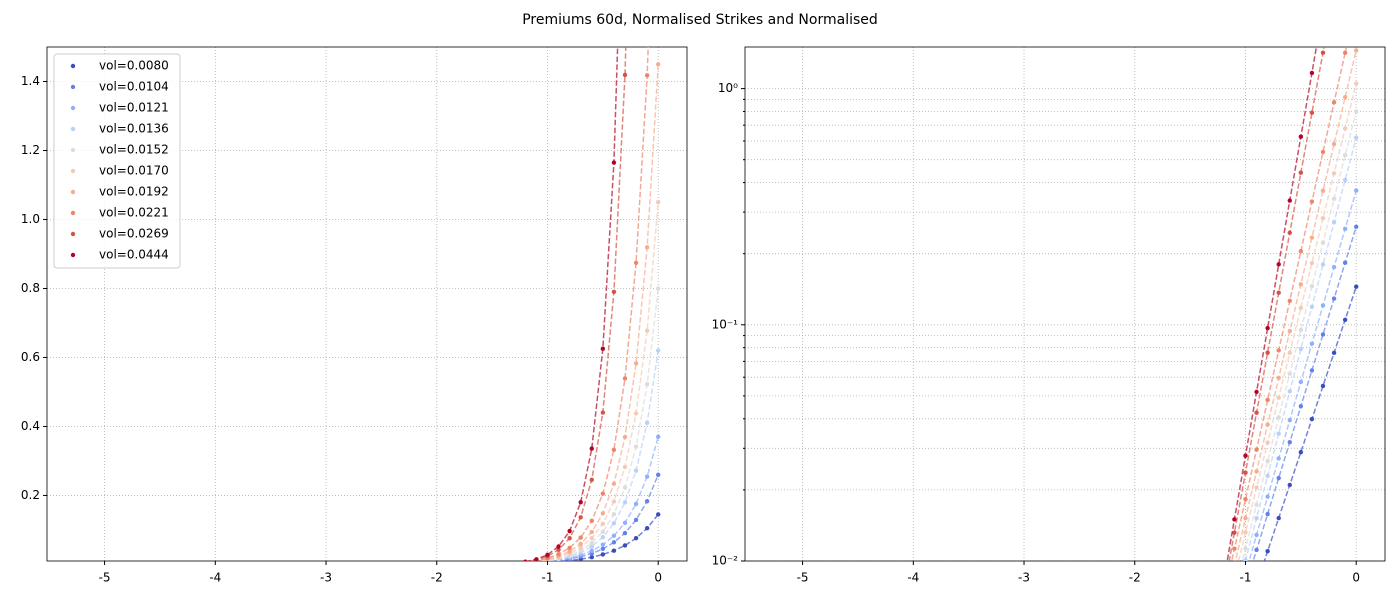 Image resolution: width=1400 pixels, height=600 pixels. I want to click on y-tick-label: 0.8, so click(30, 288).